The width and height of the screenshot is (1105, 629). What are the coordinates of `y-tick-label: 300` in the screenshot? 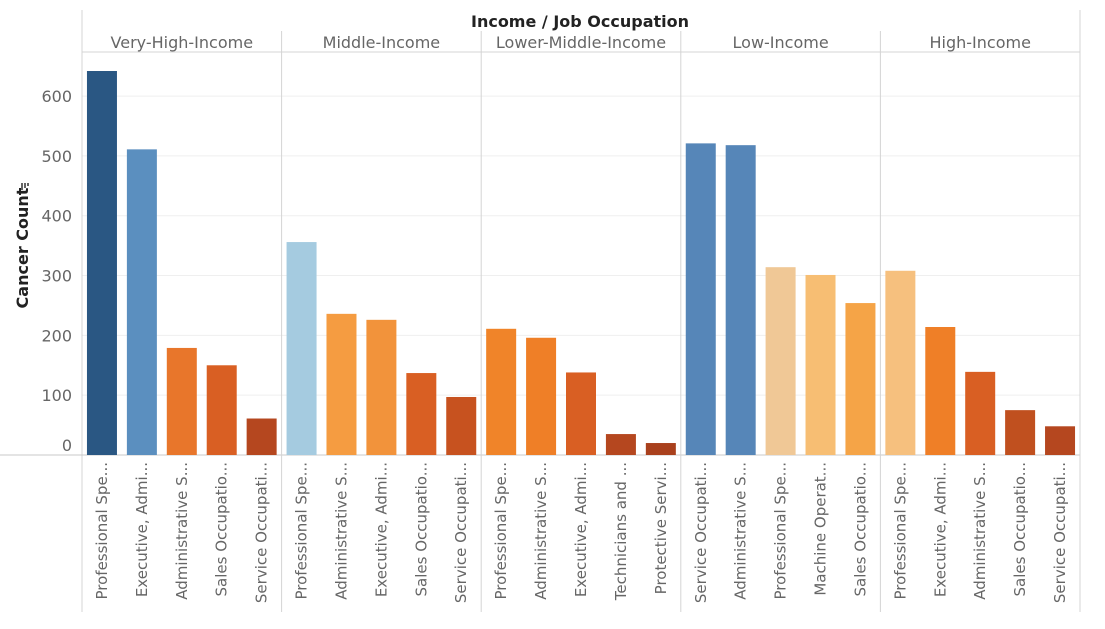 It's located at (56, 276).